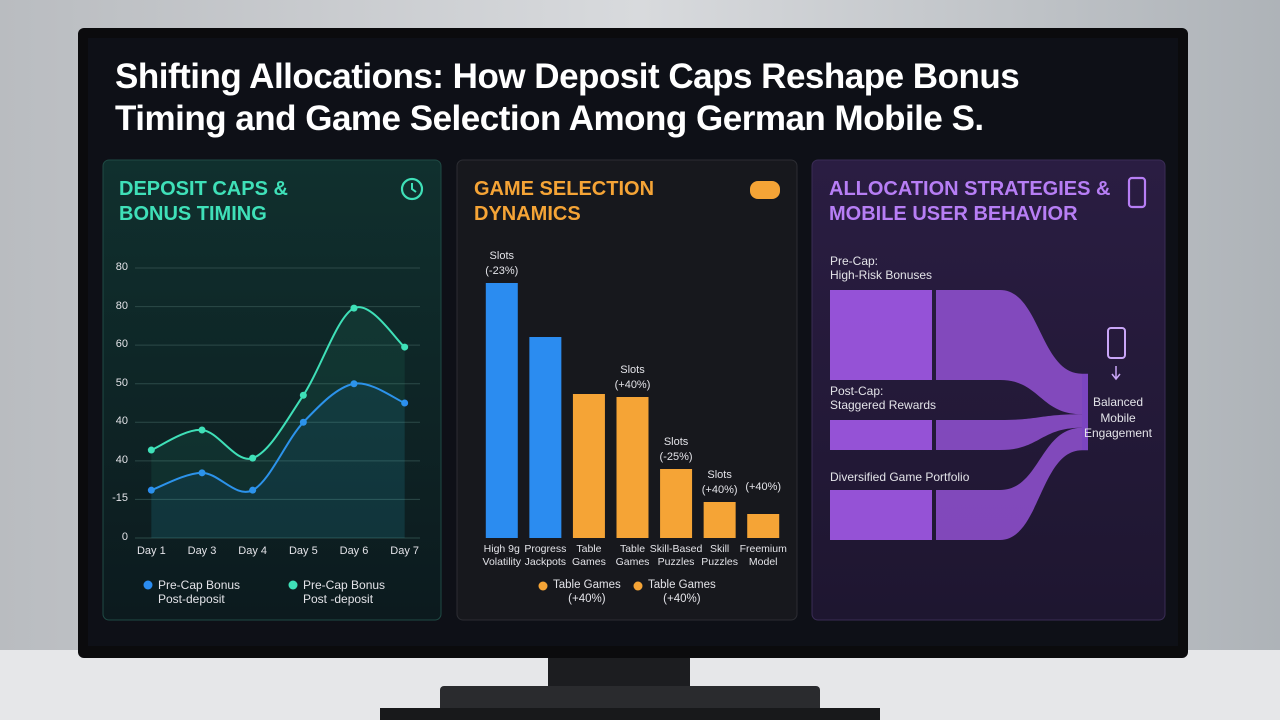 Image resolution: width=1280 pixels, height=720 pixels. Describe the element at coordinates (199, 592) in the screenshot. I see `legend-label: Pre-Cap Bonus Post-deposit` at that location.